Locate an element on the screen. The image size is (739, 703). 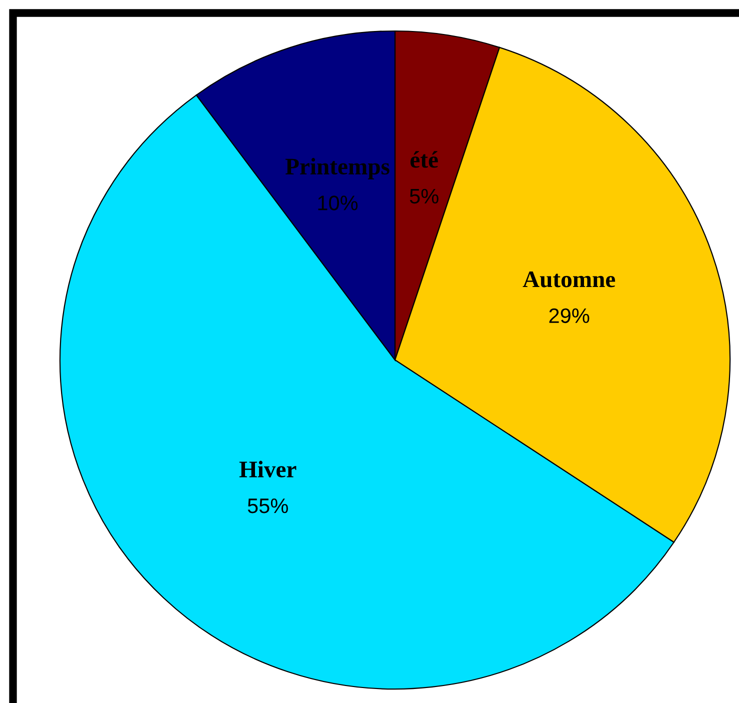
slice-label: Printemps is located at coordinates (337, 169).